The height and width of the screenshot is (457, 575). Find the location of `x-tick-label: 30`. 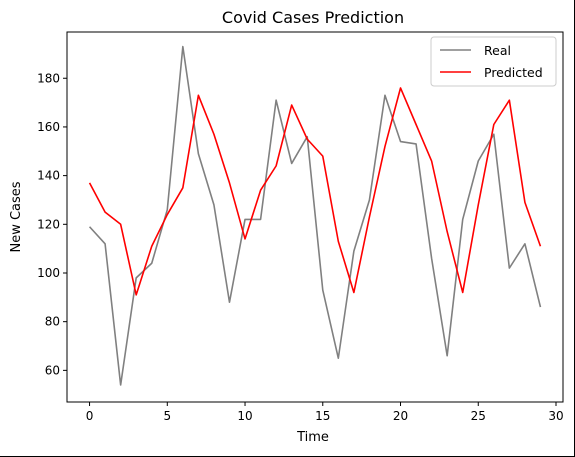

x-tick-label: 30 is located at coordinates (555, 416).